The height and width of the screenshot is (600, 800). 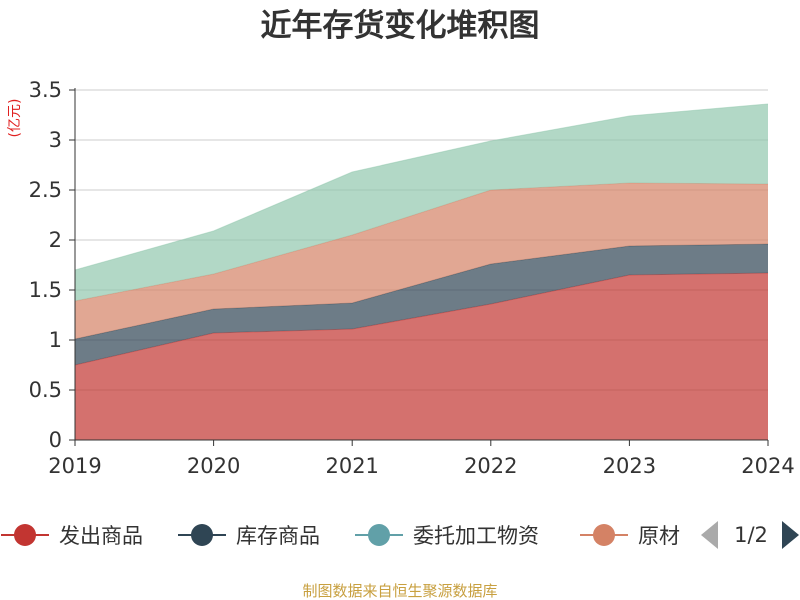 I want to click on legend-items: 发出商品 库存商品 委托加工物资 原材, so click(x=340, y=536).